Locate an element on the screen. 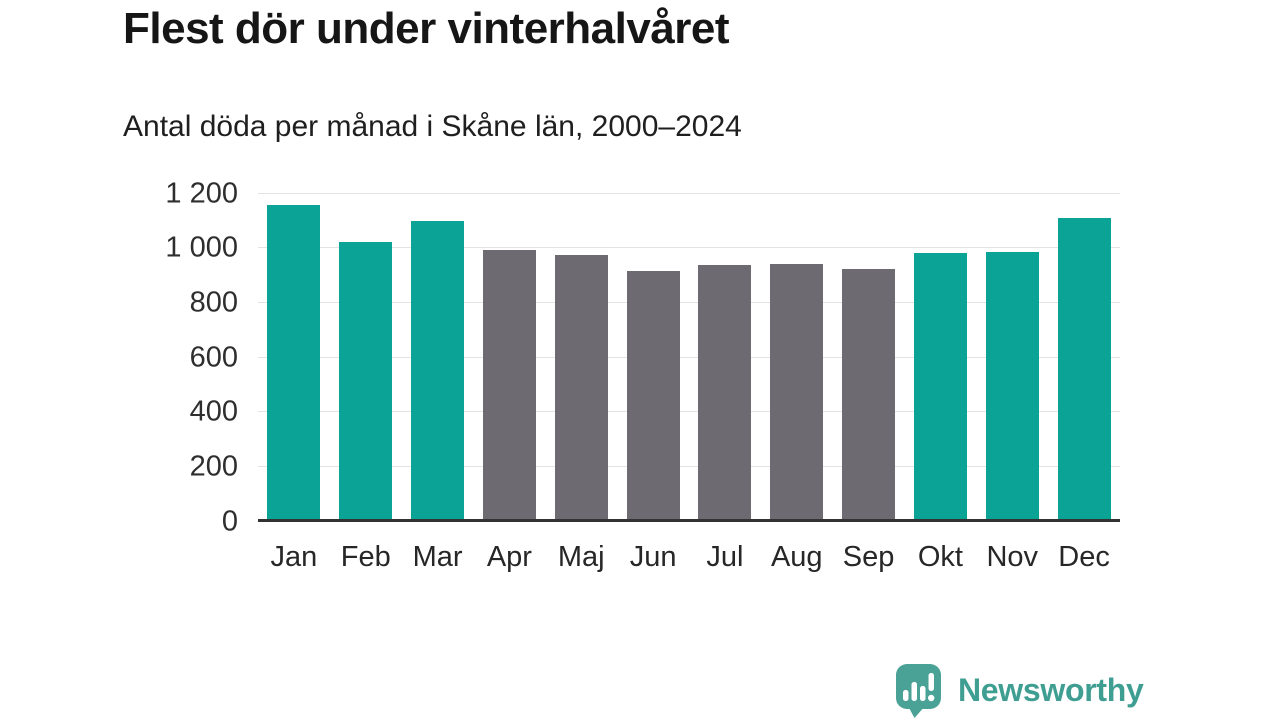 The height and width of the screenshot is (720, 1280). bar-dec is located at coordinates (1084, 369).